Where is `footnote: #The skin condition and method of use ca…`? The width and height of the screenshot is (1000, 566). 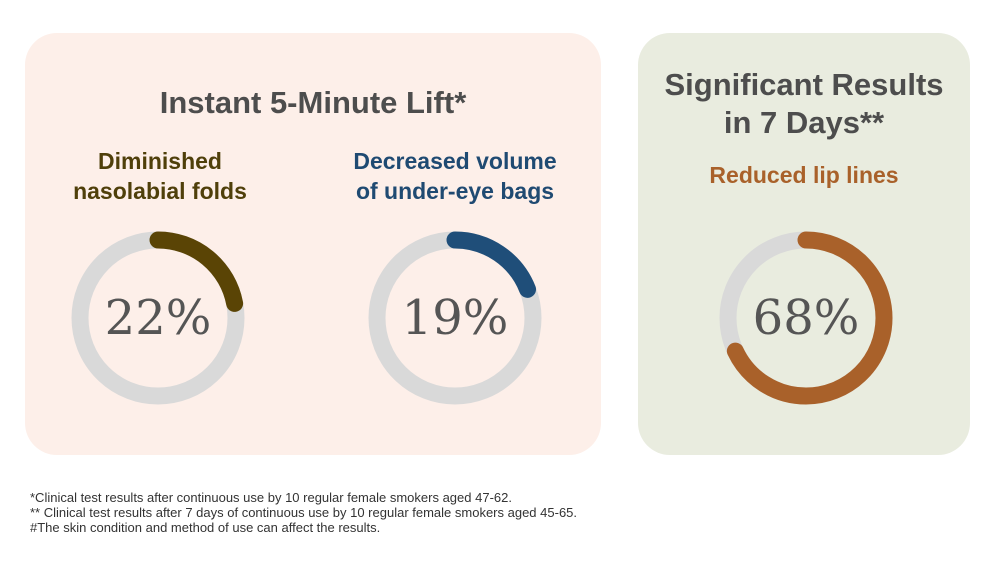 footnote: #The skin condition and method of use ca… is located at coordinates (205, 527).